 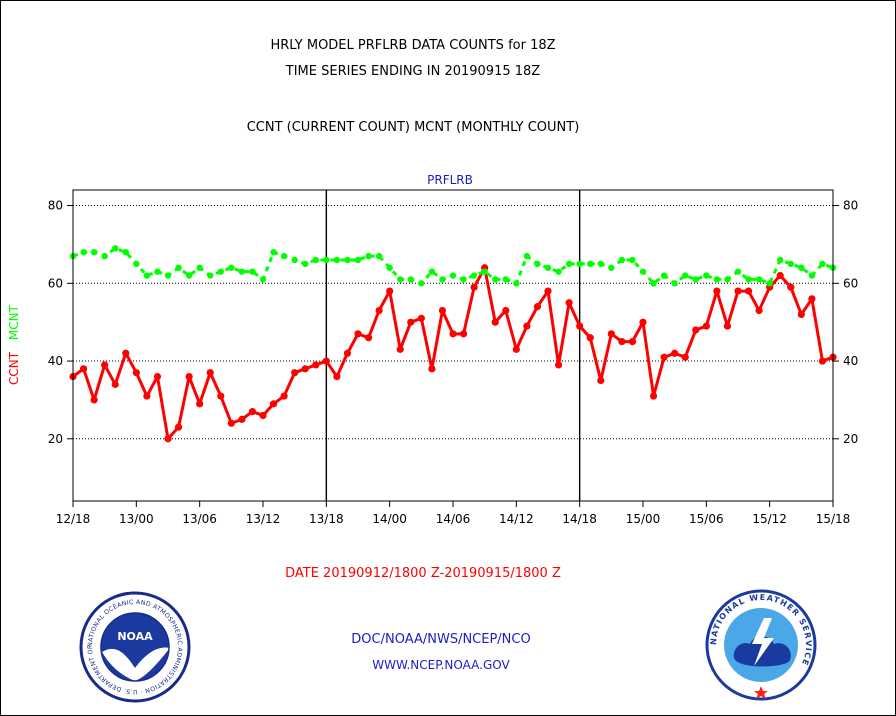 I want to click on x-tick-label: 13/00, so click(x=136, y=519).